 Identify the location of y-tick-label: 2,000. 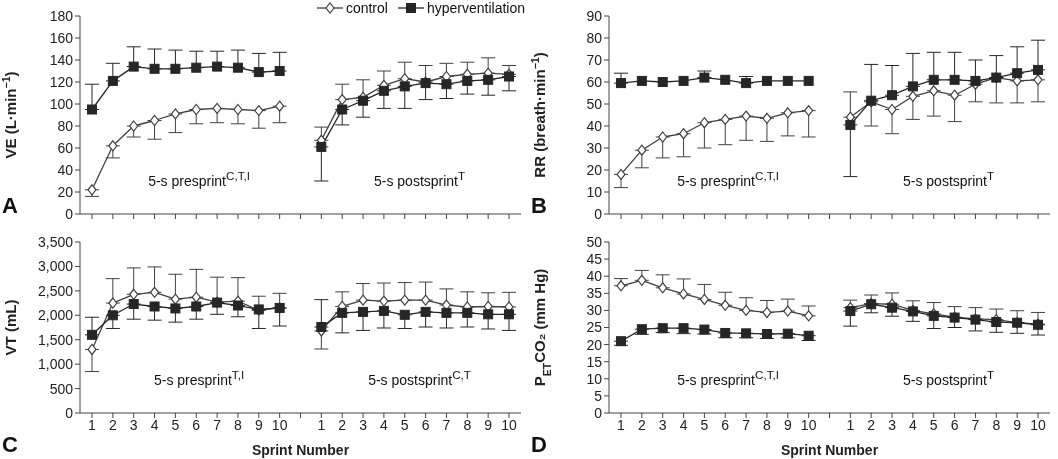
(55, 315).